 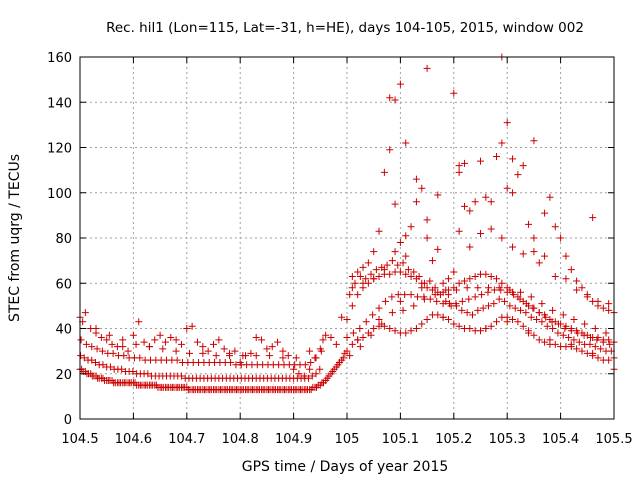 What do you see at coordinates (79, 439) in the screenshot?
I see `x-tick-label: 104.5` at bounding box center [79, 439].